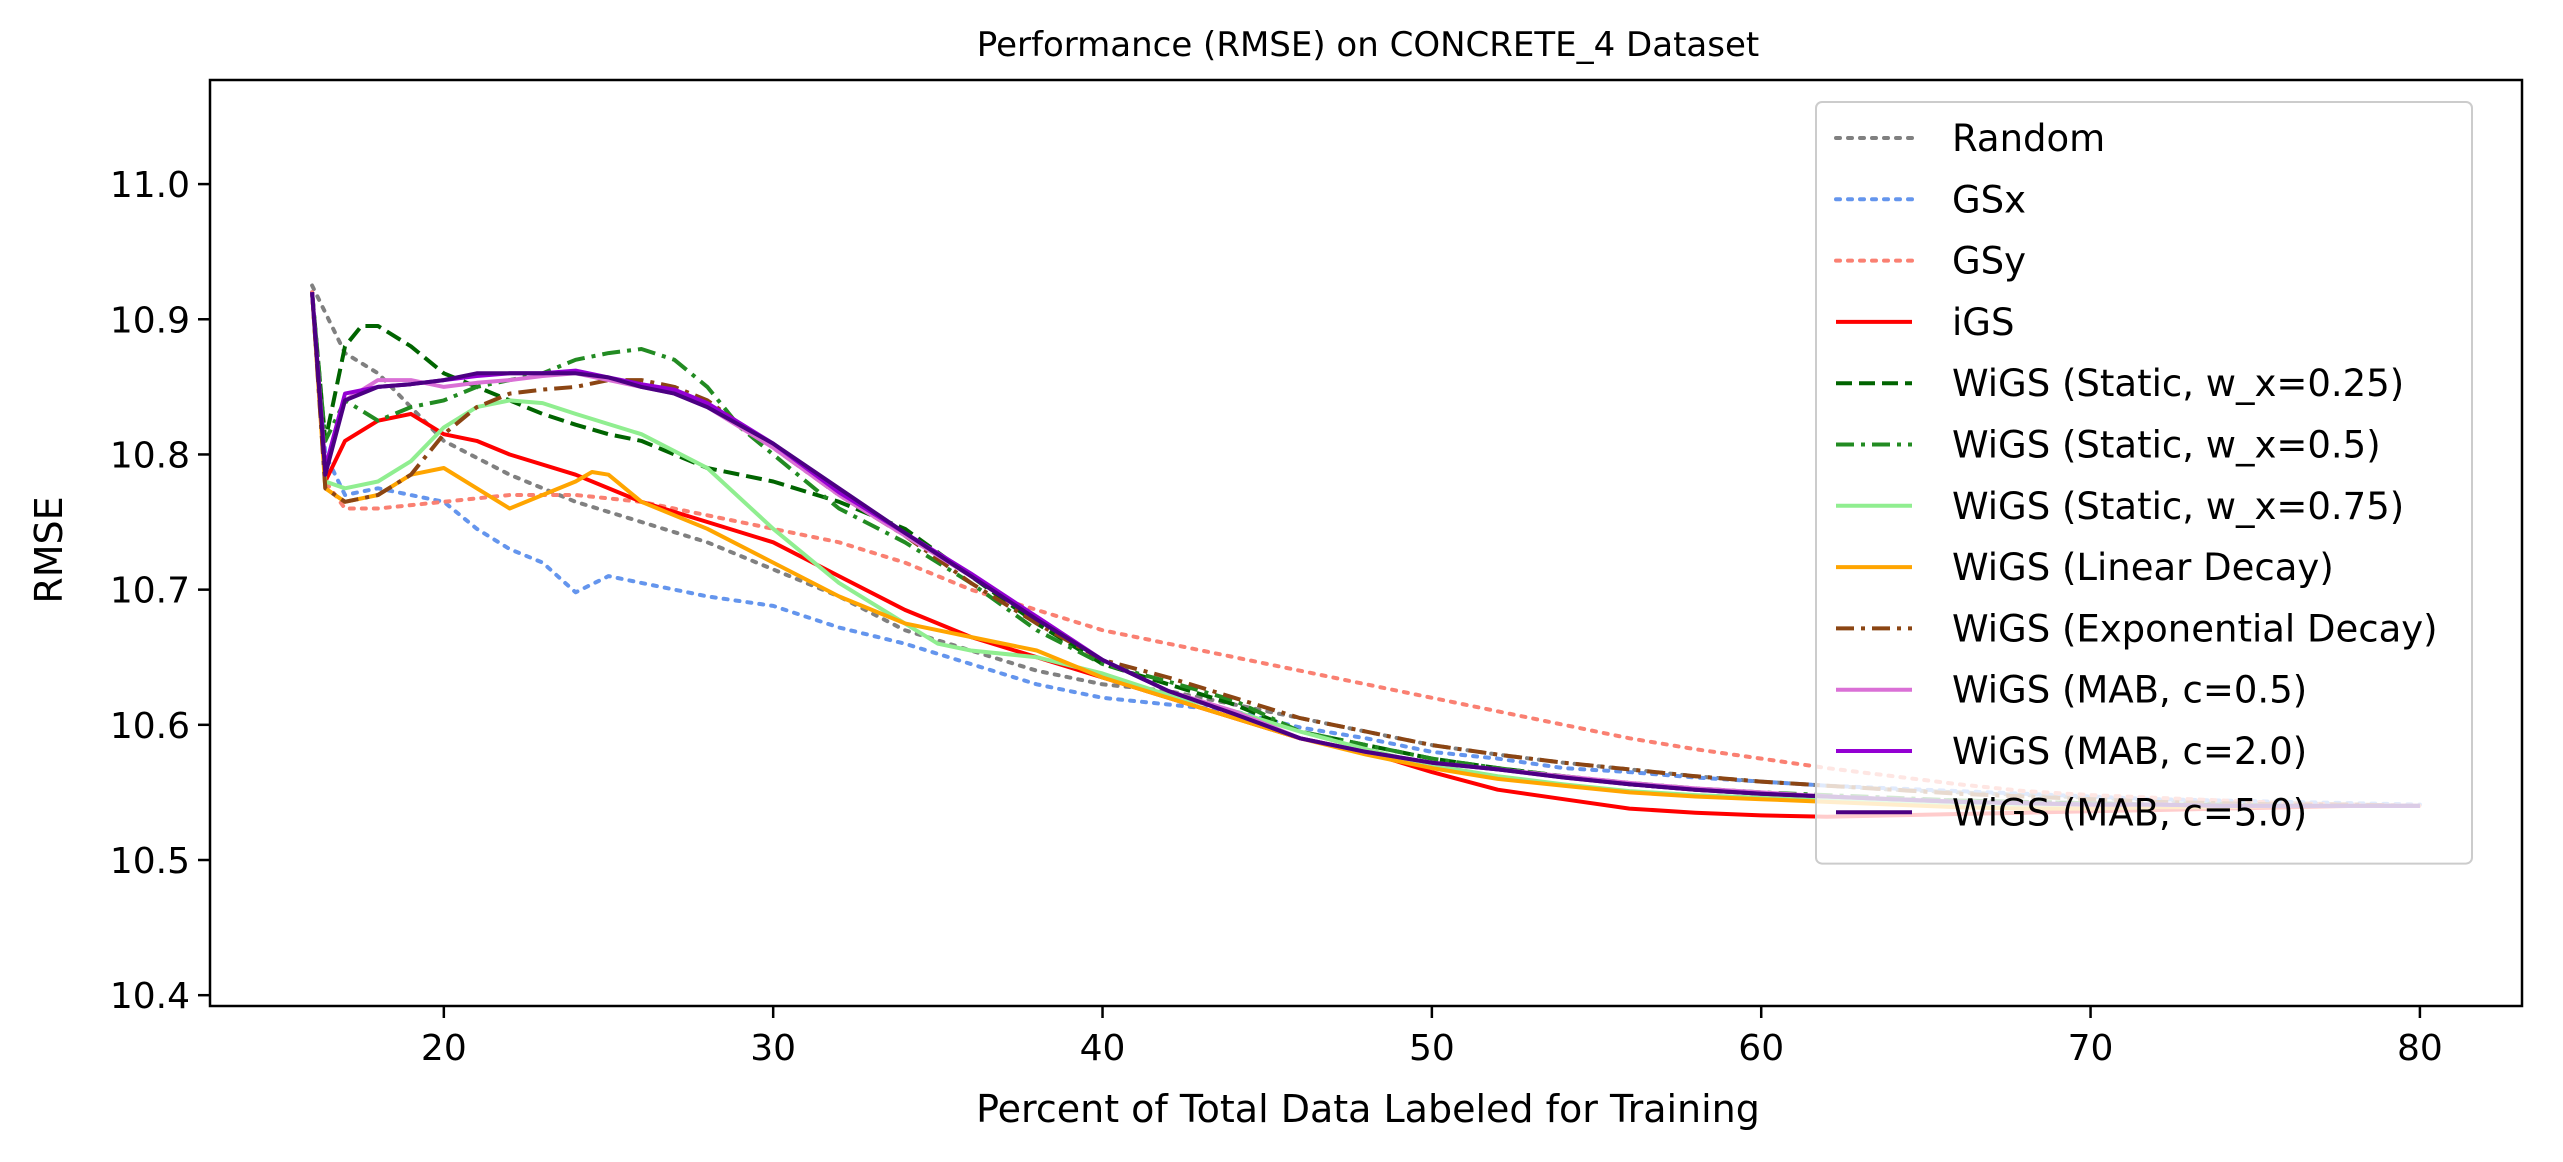  I want to click on legend-label-wigs-exponential-decay: WiGS (Exponential Decay), so click(2195, 628).